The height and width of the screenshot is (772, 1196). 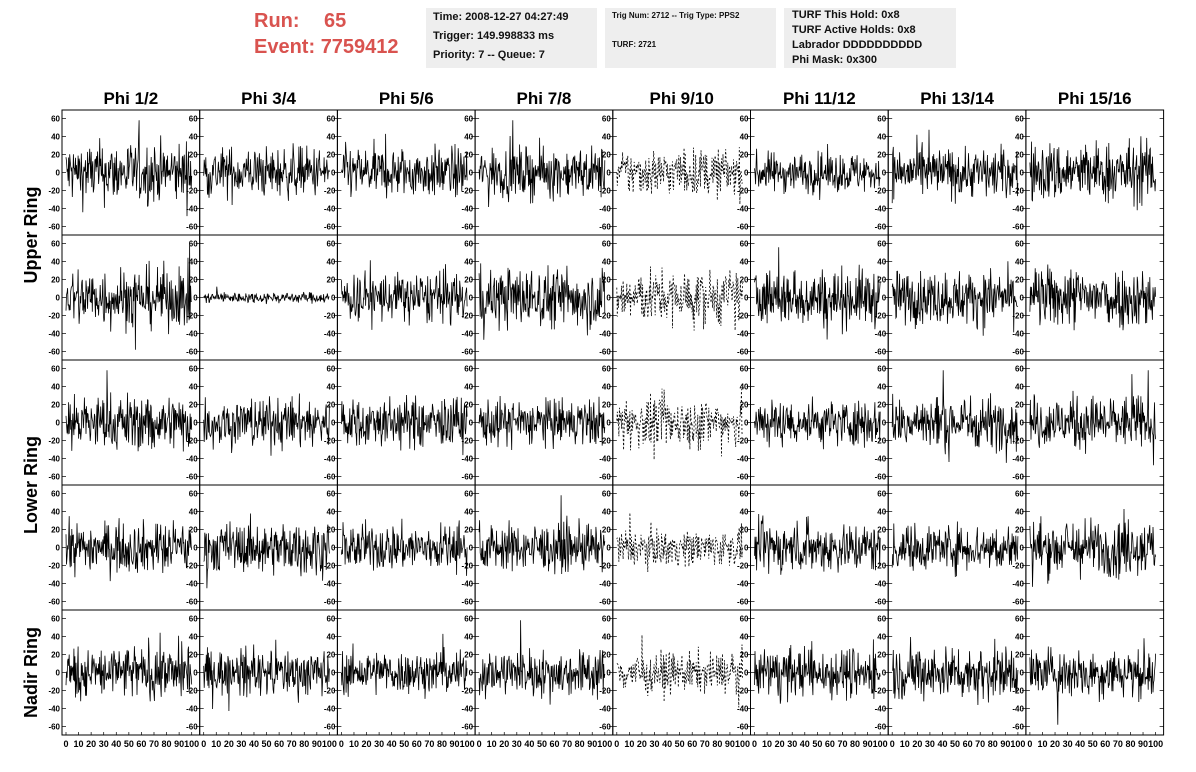 What do you see at coordinates (501, 17) in the screenshot?
I see `time-text: Time: 2008-12-27 04:27:49` at bounding box center [501, 17].